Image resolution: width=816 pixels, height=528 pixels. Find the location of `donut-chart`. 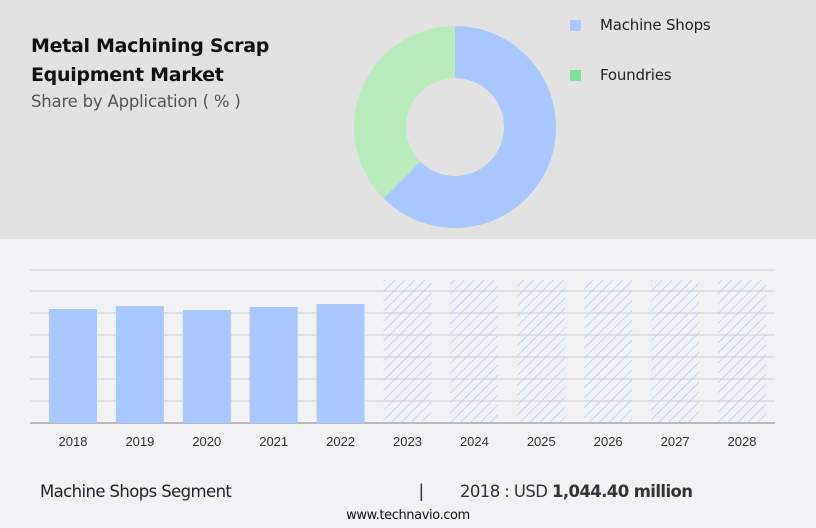

donut-chart is located at coordinates (455, 127).